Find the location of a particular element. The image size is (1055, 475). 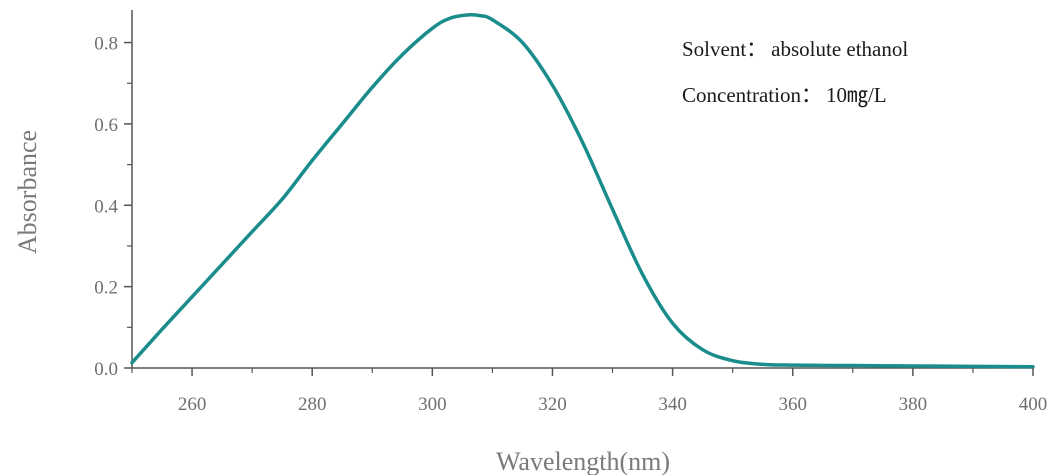

annotation-solvent-label: Solvent： is located at coordinates (724, 49).